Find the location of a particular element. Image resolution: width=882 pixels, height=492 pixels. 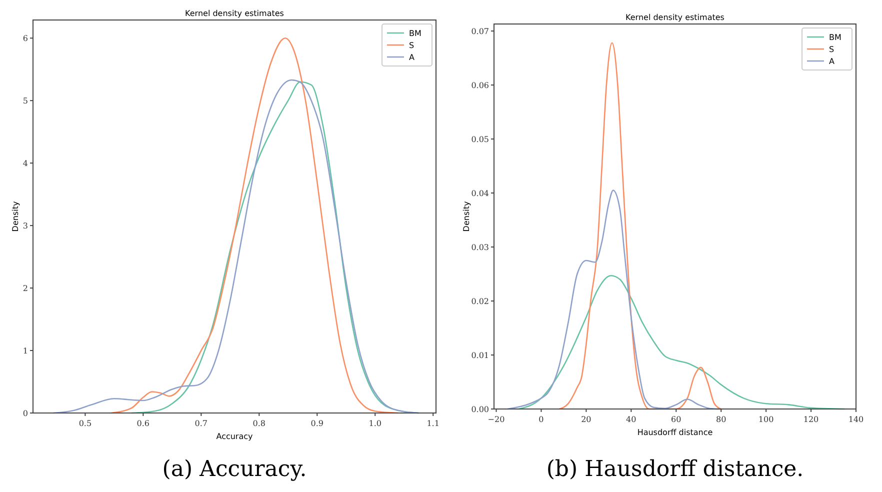

x-tick-label: 0.8 is located at coordinates (259, 423).